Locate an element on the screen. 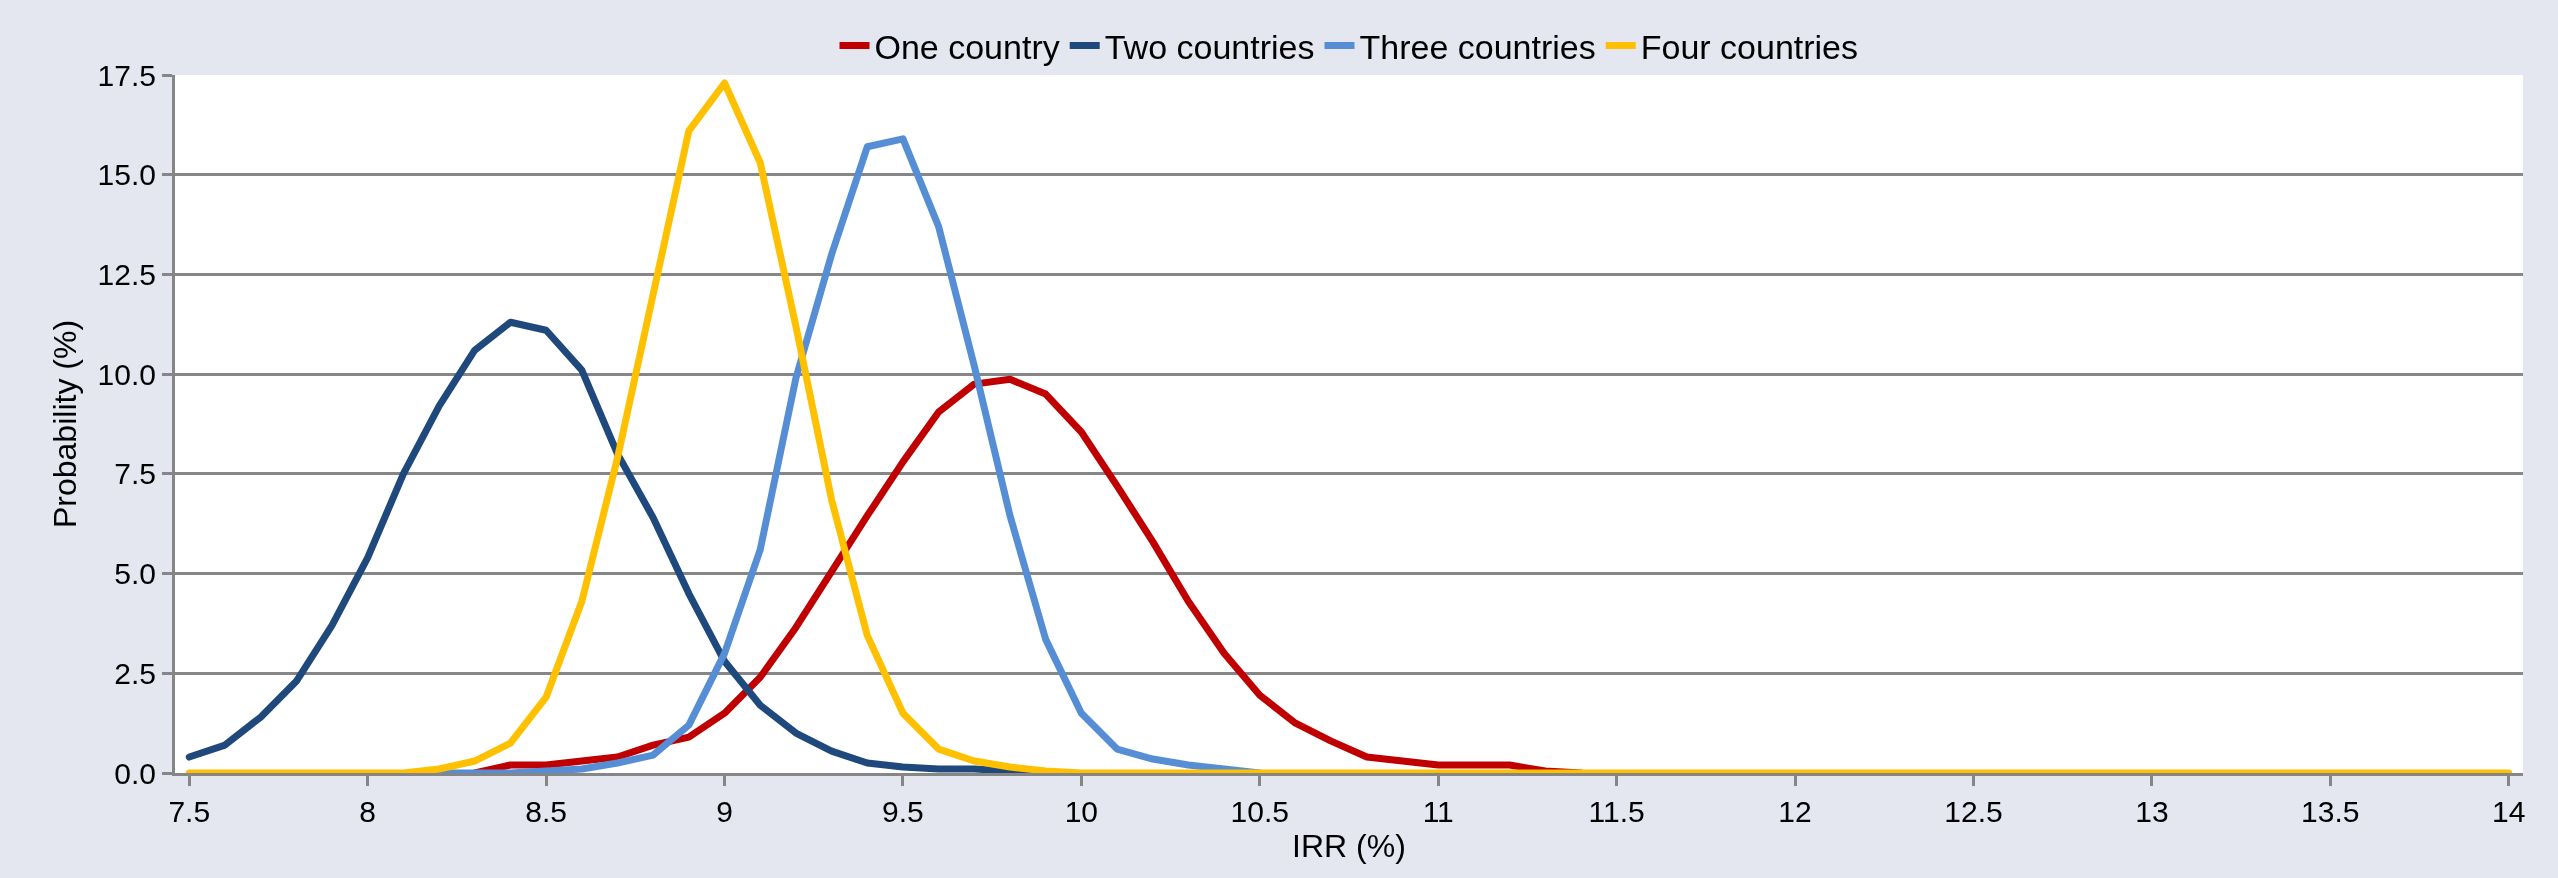 This screenshot has width=2558, height=878. x-tick-label: 10 is located at coordinates (1081, 811).